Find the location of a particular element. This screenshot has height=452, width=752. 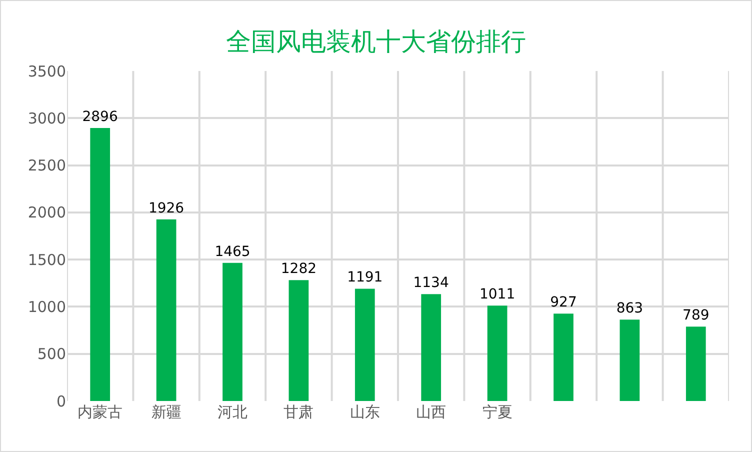

y-tick-label: 3000 is located at coordinates (47, 118).